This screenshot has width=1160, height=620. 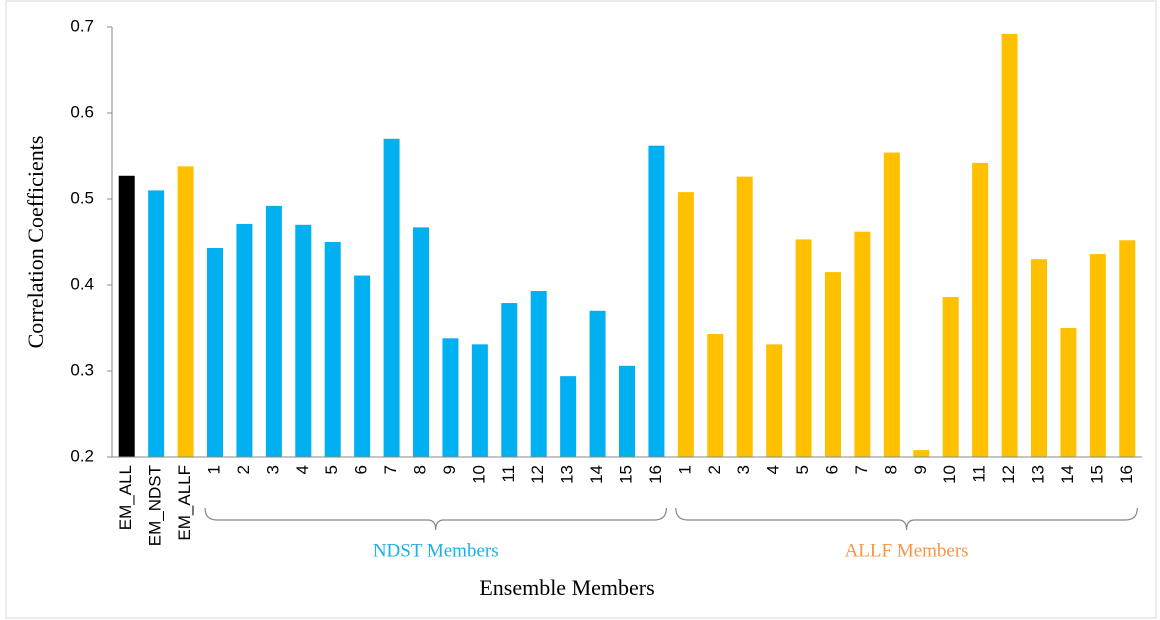 What do you see at coordinates (82, 369) in the screenshot?
I see `y-tick-label: 0.3` at bounding box center [82, 369].